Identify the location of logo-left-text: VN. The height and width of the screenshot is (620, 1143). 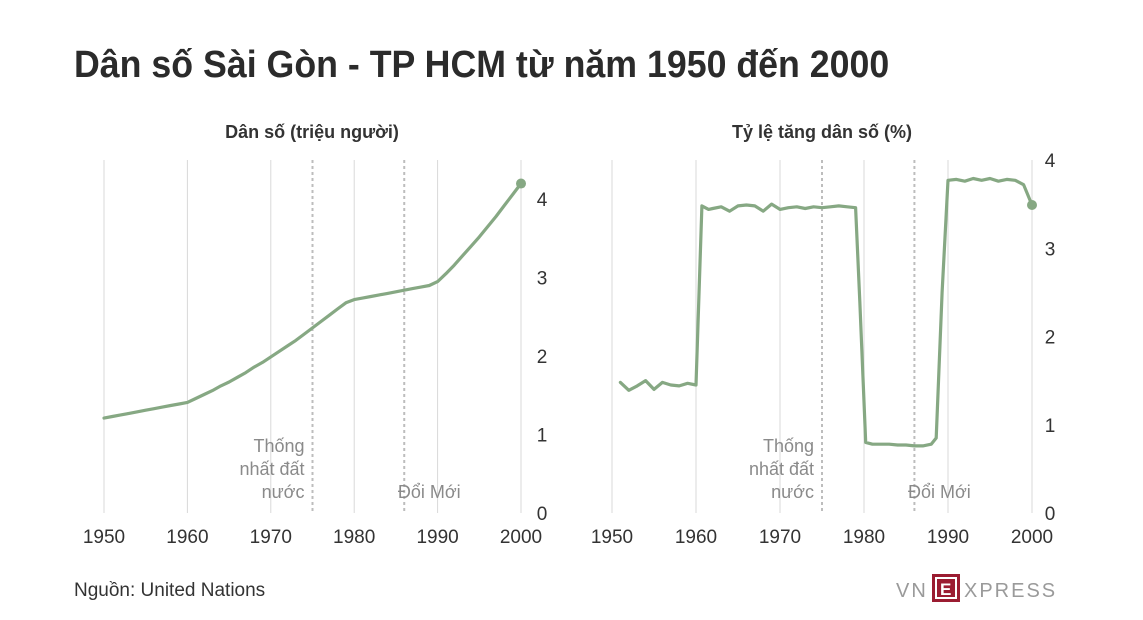
(912, 591).